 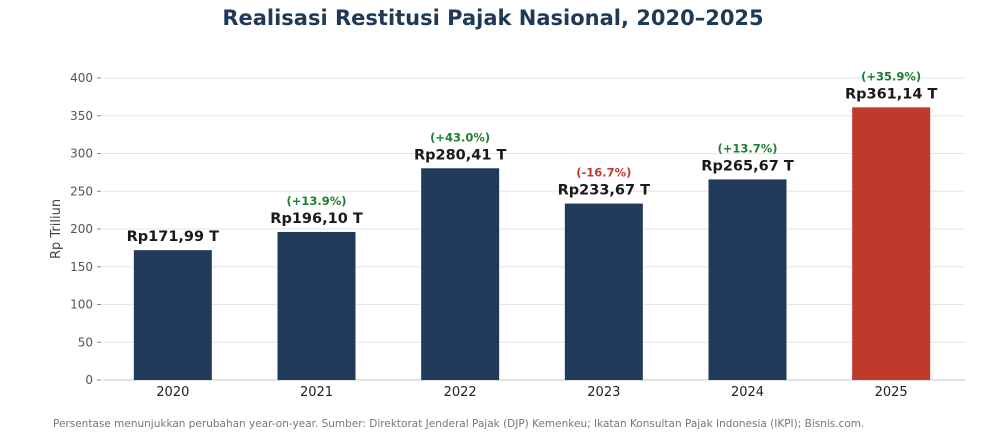 I want to click on y-tick-label: 50, so click(x=85, y=342).